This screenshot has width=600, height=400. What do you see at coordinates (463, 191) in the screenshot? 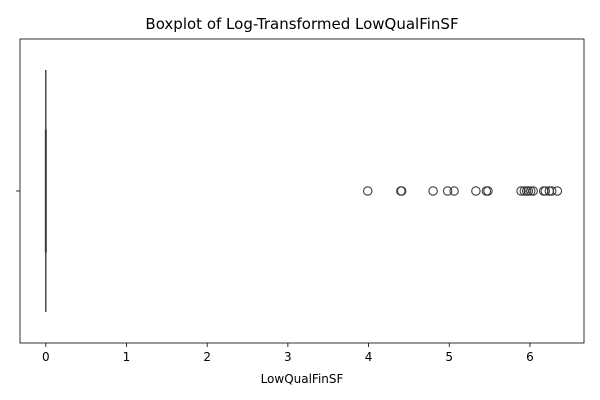
I see `outlier-points` at bounding box center [463, 191].